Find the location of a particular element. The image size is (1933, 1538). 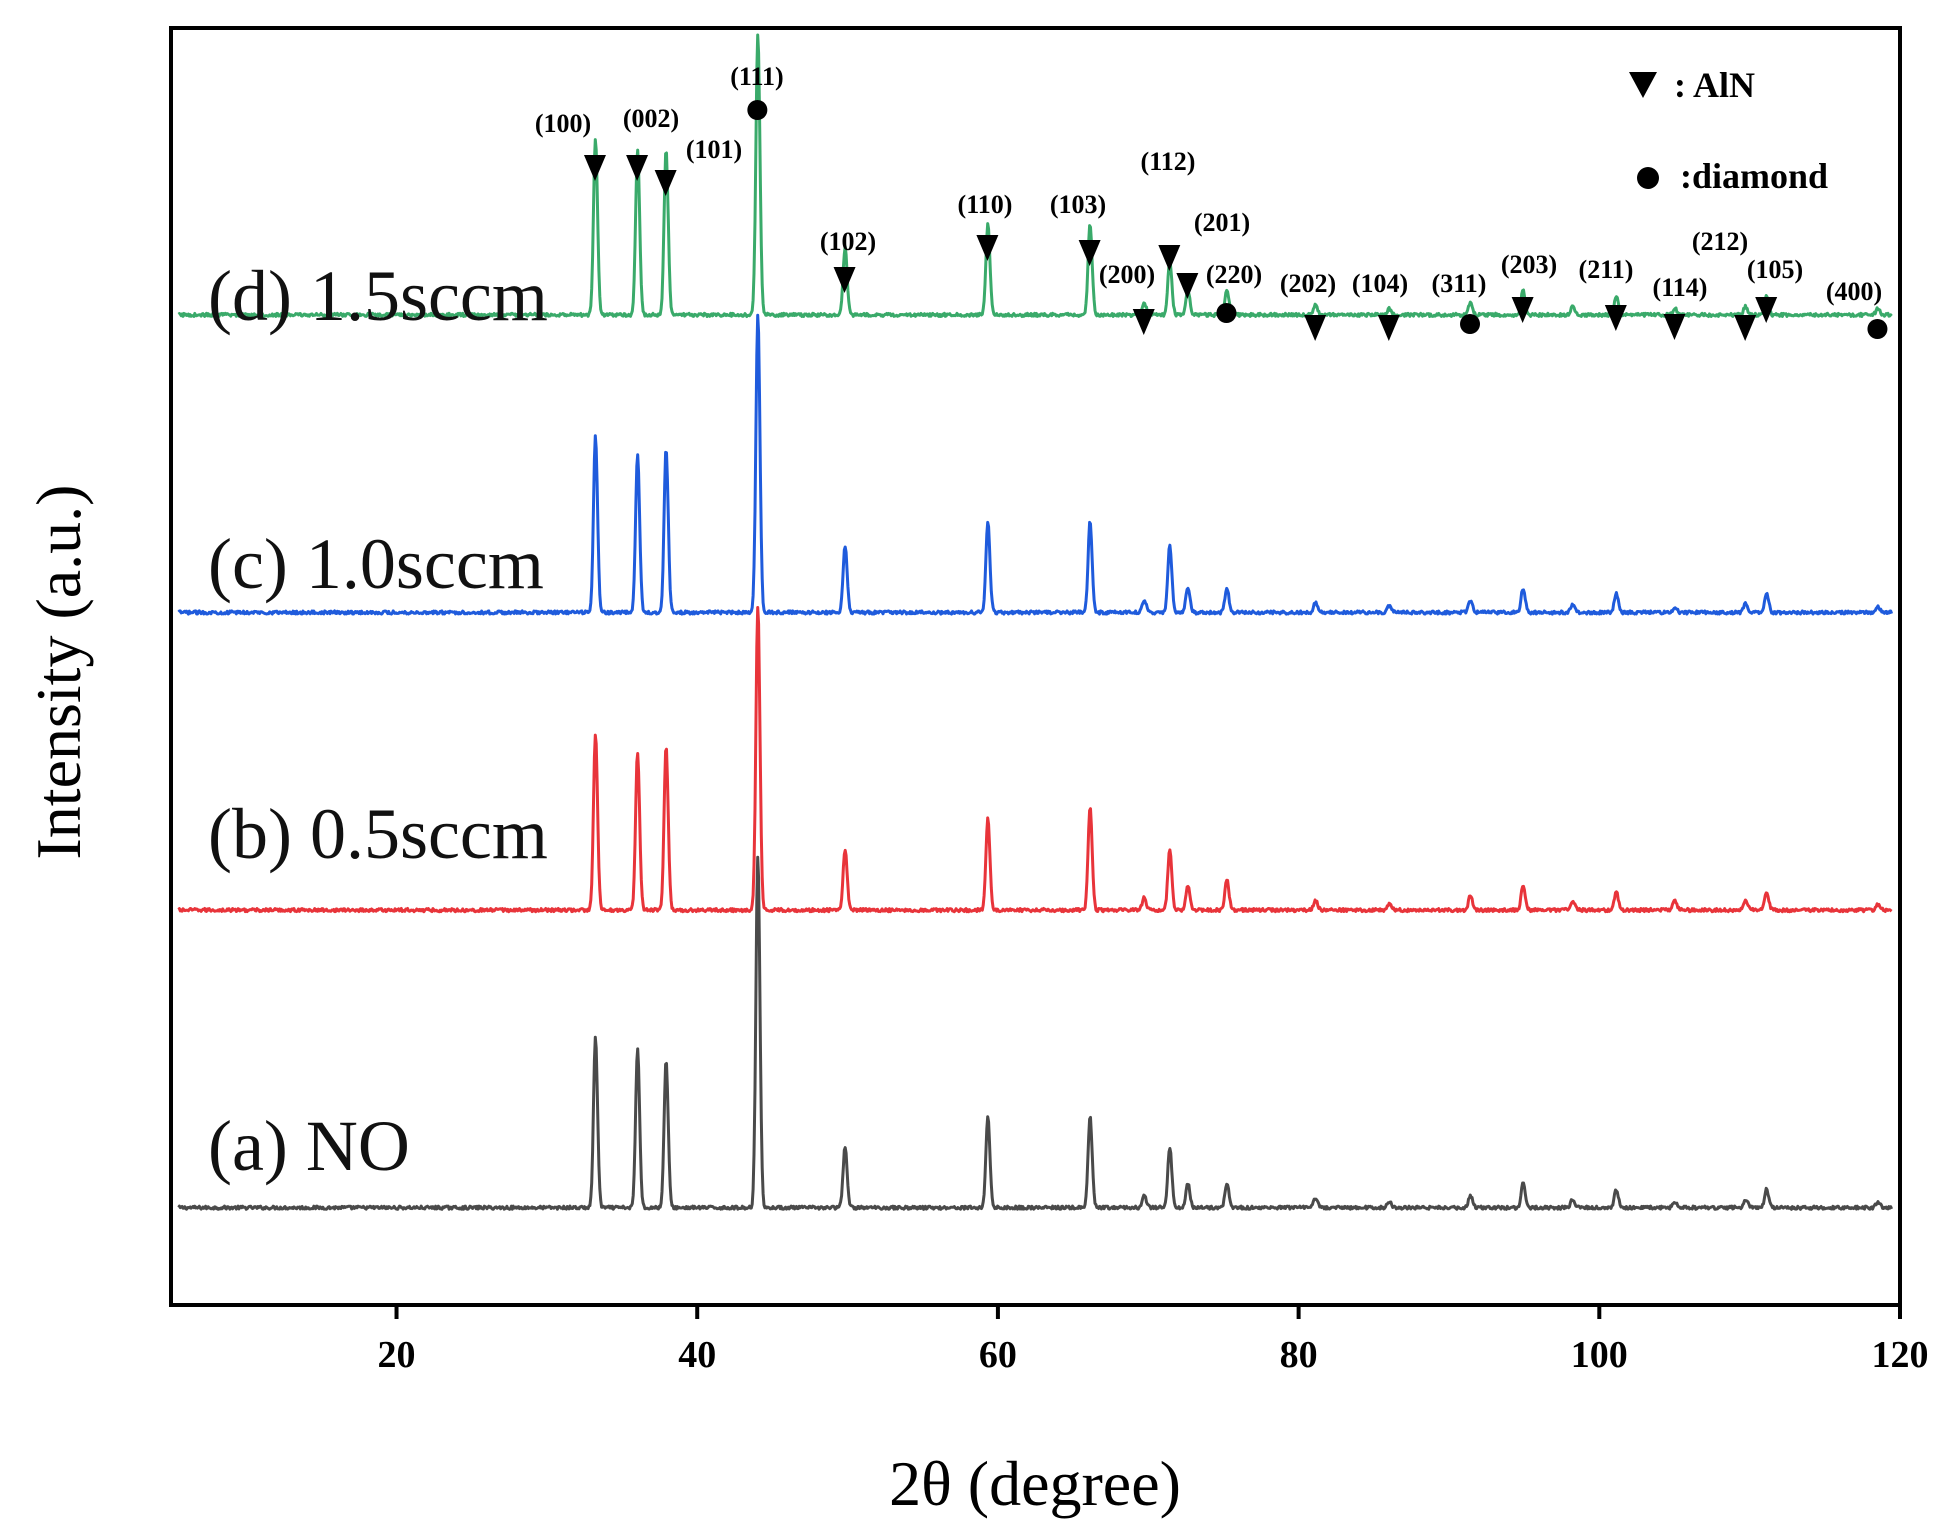

peak-111-label: (111) is located at coordinates (756, 76).